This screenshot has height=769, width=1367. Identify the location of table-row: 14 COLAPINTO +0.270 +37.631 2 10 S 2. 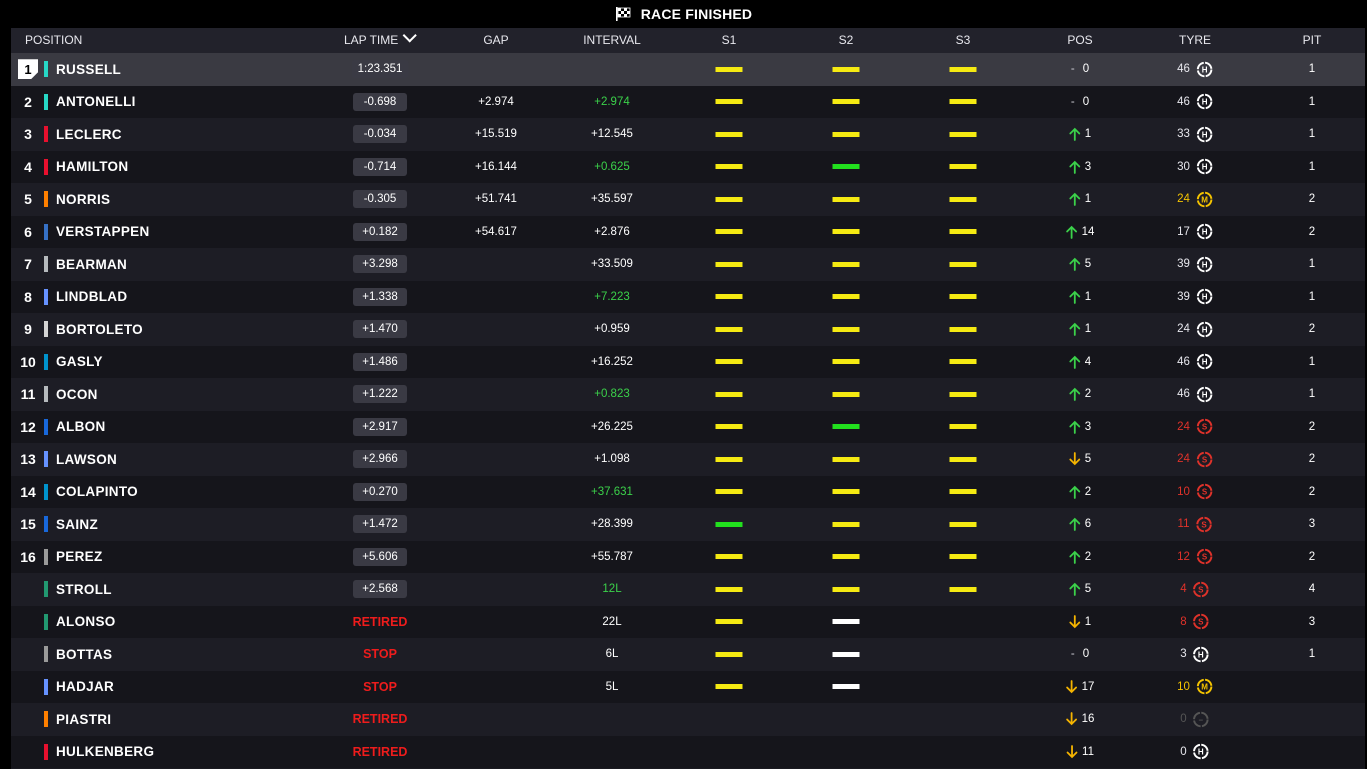
(688, 492).